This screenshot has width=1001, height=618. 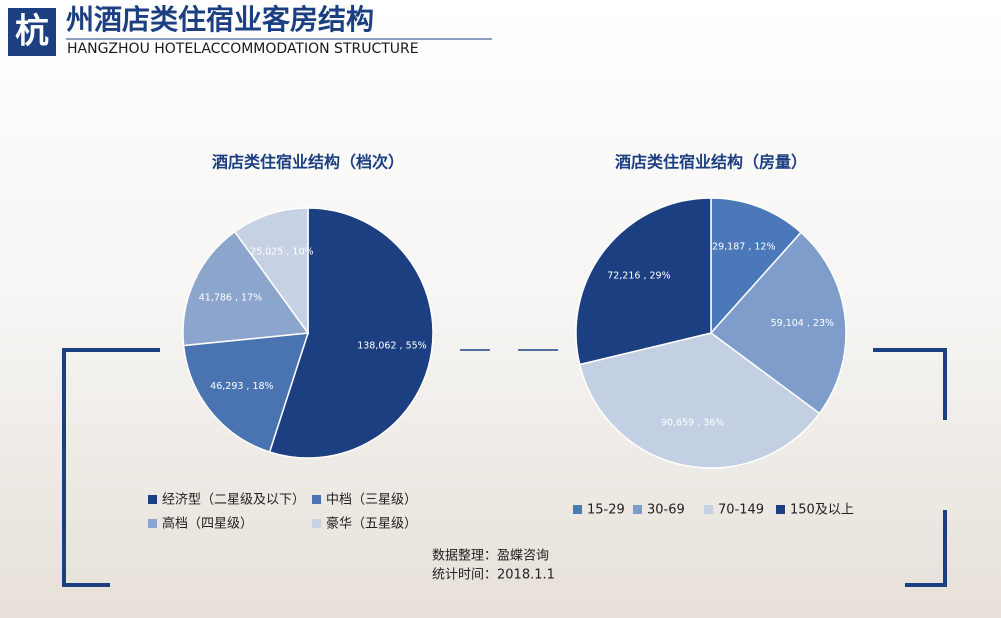 What do you see at coordinates (606, 510) in the screenshot?
I see `legend-label: 15-29` at bounding box center [606, 510].